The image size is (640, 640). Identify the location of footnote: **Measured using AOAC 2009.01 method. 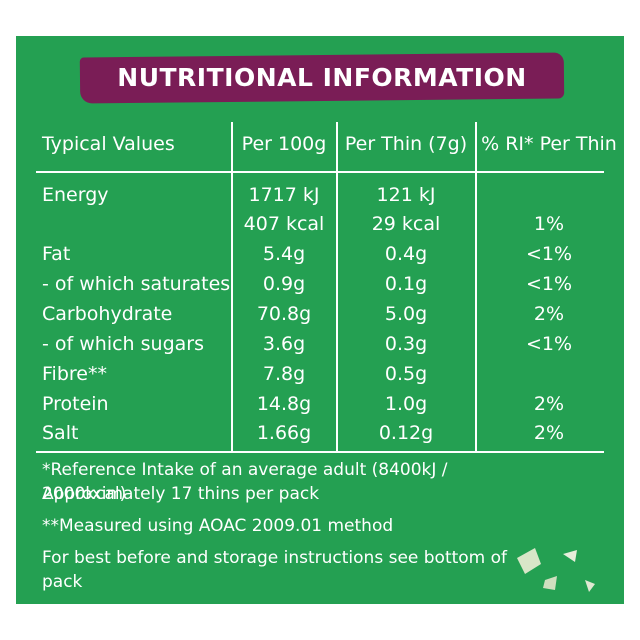
(218, 526).